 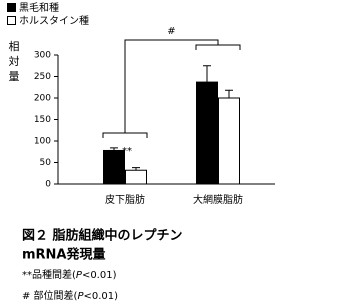 I want to click on y-axis-label-group: 相対量, so click(x=14, y=61).